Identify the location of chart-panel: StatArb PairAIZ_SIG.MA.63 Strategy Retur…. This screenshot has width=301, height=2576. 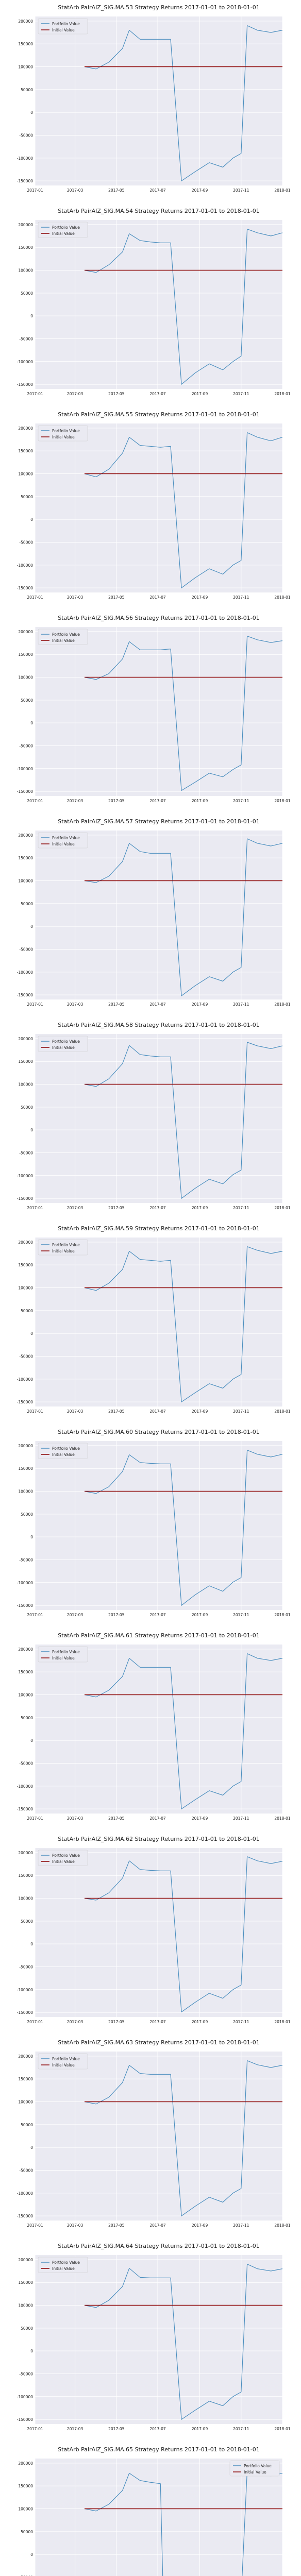
(154, 2133).